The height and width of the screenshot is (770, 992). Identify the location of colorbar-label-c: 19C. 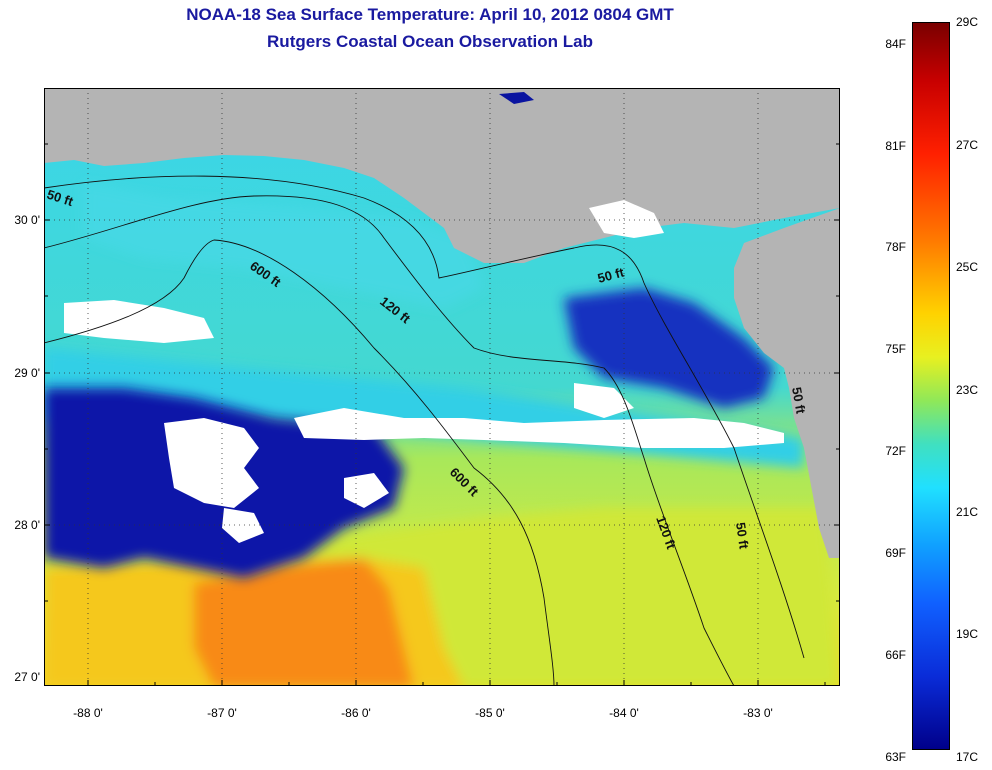
(967, 634).